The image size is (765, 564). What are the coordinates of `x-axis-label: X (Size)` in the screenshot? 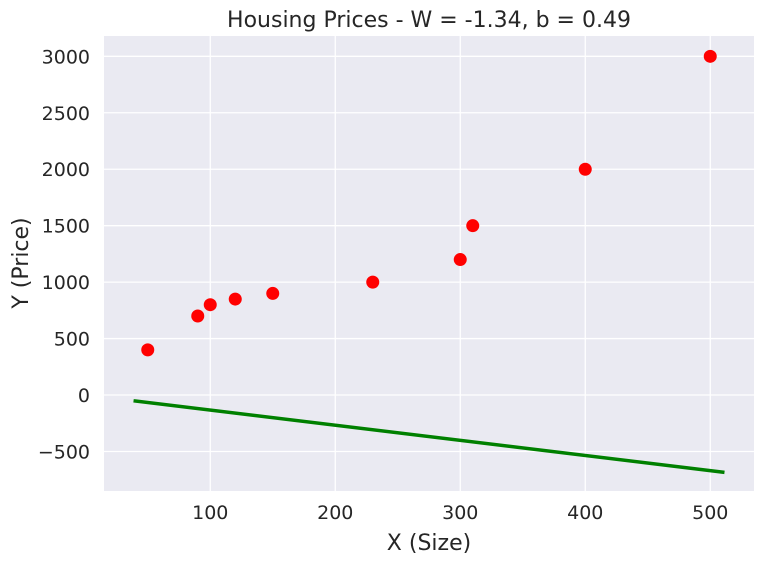 It's located at (429, 543).